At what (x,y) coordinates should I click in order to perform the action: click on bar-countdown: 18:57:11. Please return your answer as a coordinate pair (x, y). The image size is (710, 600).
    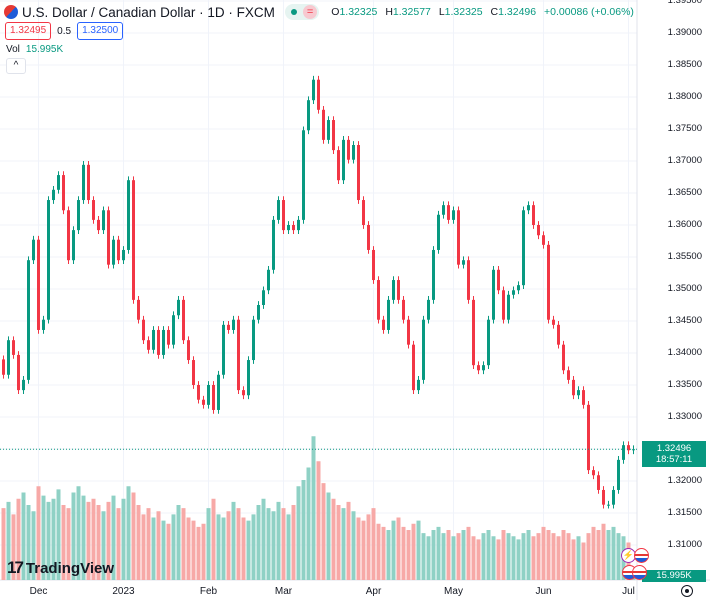
    Looking at the image, I should click on (674, 459).